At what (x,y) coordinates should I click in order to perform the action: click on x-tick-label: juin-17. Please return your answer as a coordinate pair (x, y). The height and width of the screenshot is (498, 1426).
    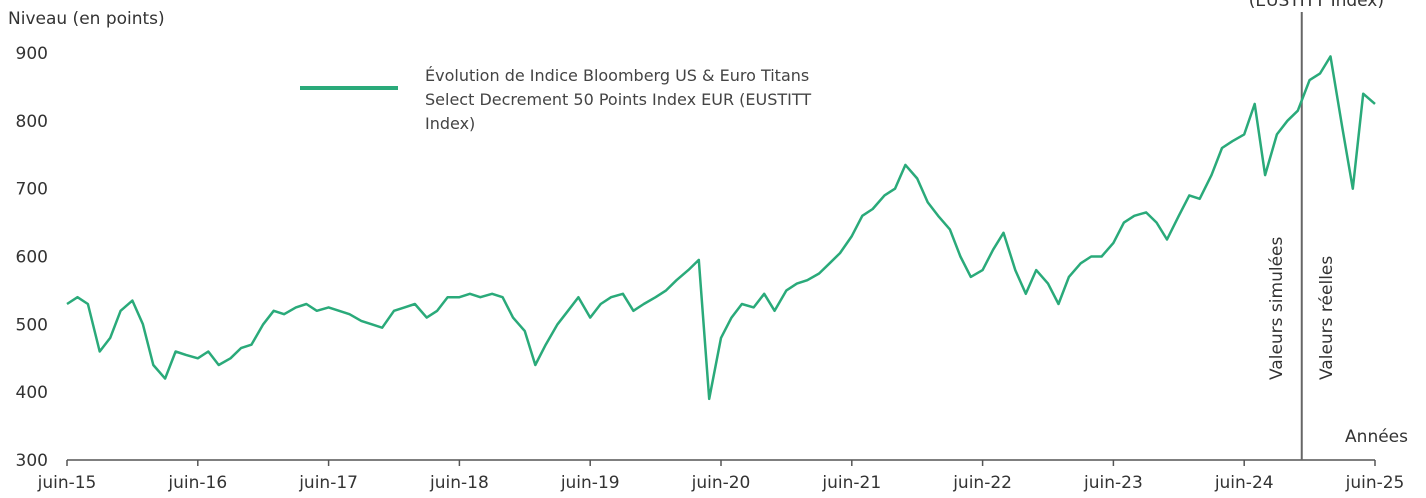
    Looking at the image, I should click on (328, 483).